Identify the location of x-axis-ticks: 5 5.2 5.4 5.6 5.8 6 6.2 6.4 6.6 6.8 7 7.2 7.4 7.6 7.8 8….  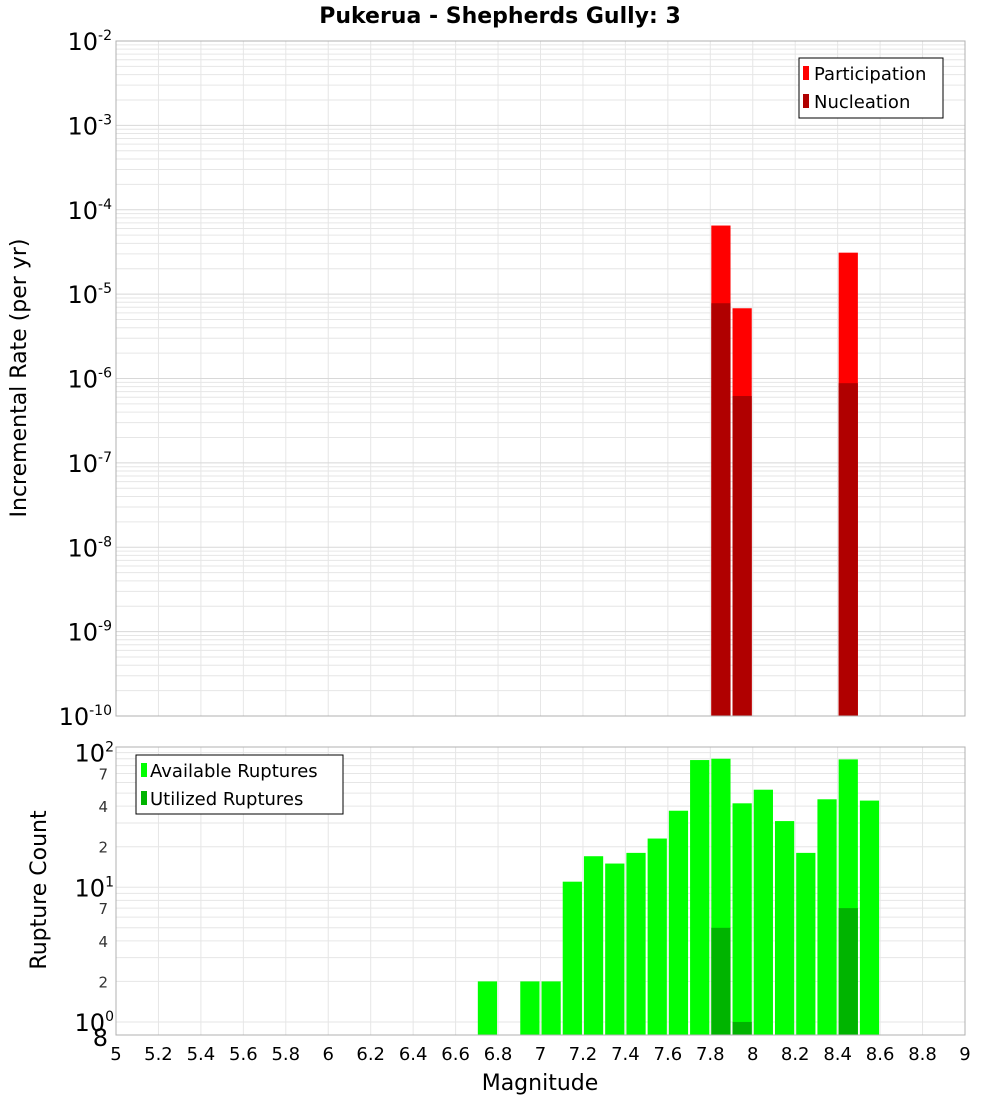
(540, 1054).